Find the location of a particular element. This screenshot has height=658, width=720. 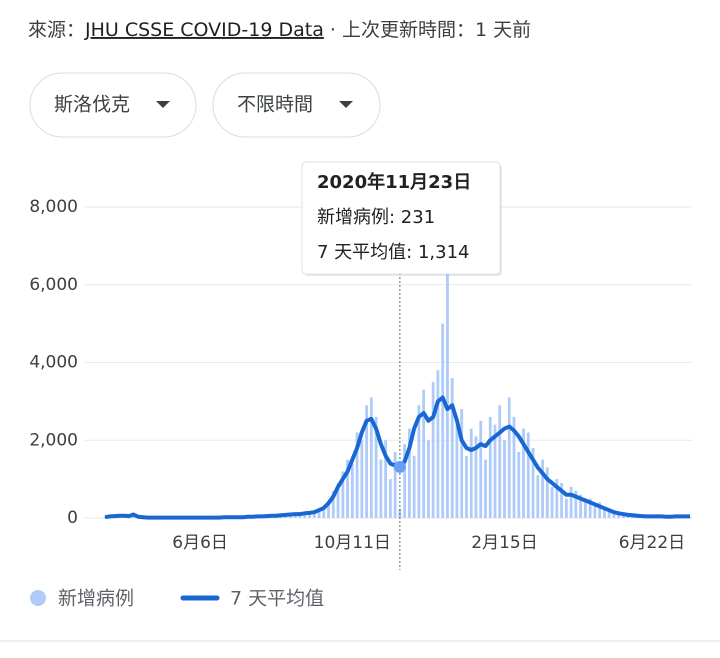

tooltip is located at coordinates (401, 218).